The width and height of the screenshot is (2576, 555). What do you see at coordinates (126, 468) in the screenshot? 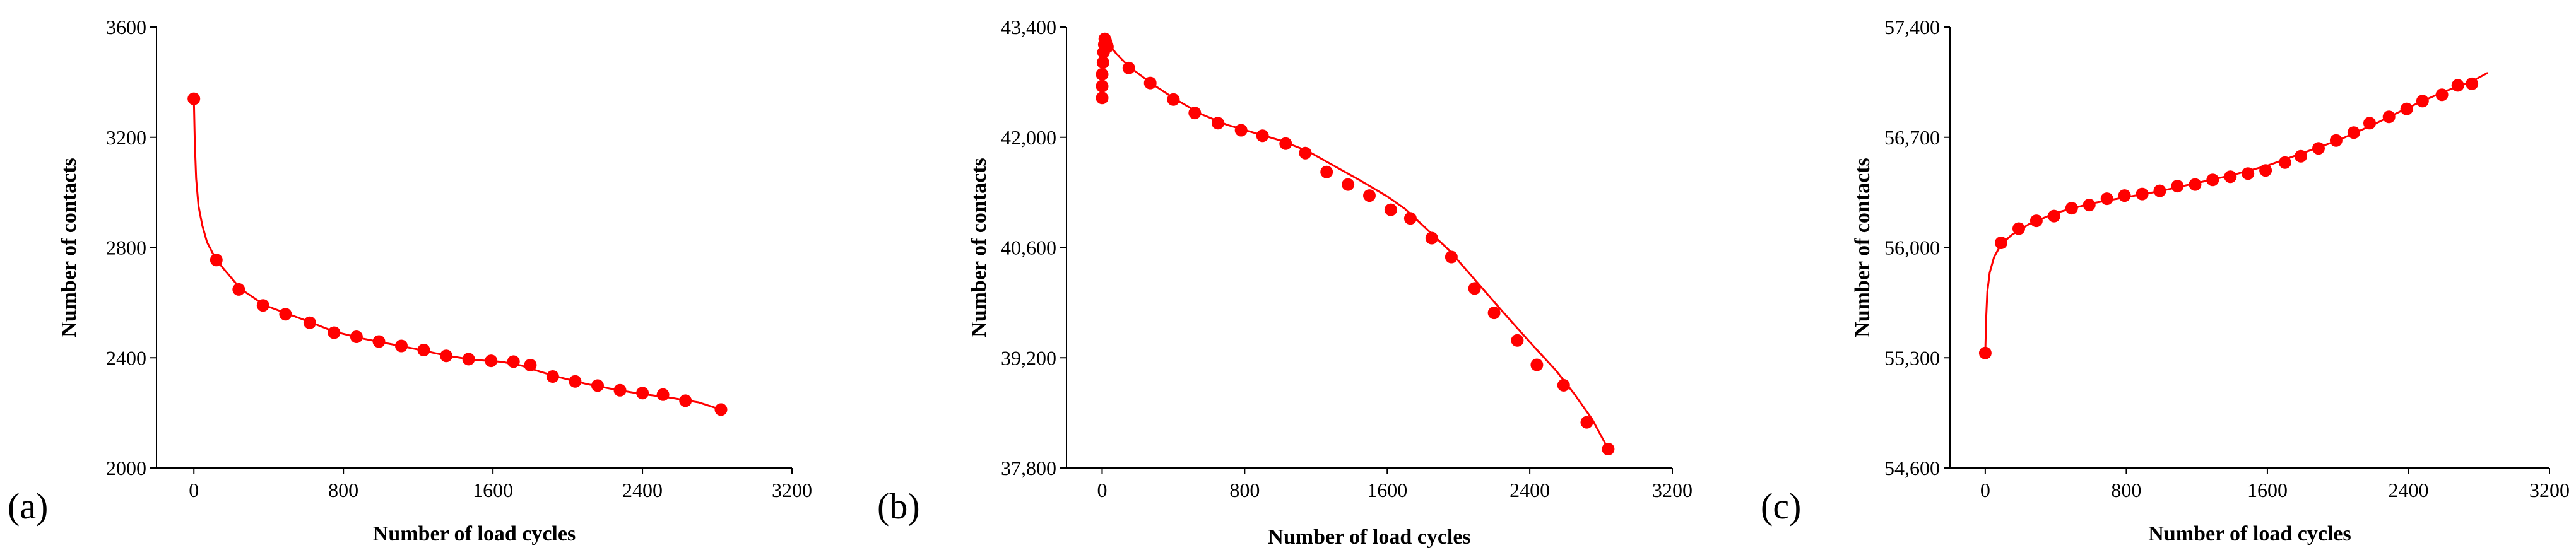
I see `y-tick-label: 2000` at bounding box center [126, 468].